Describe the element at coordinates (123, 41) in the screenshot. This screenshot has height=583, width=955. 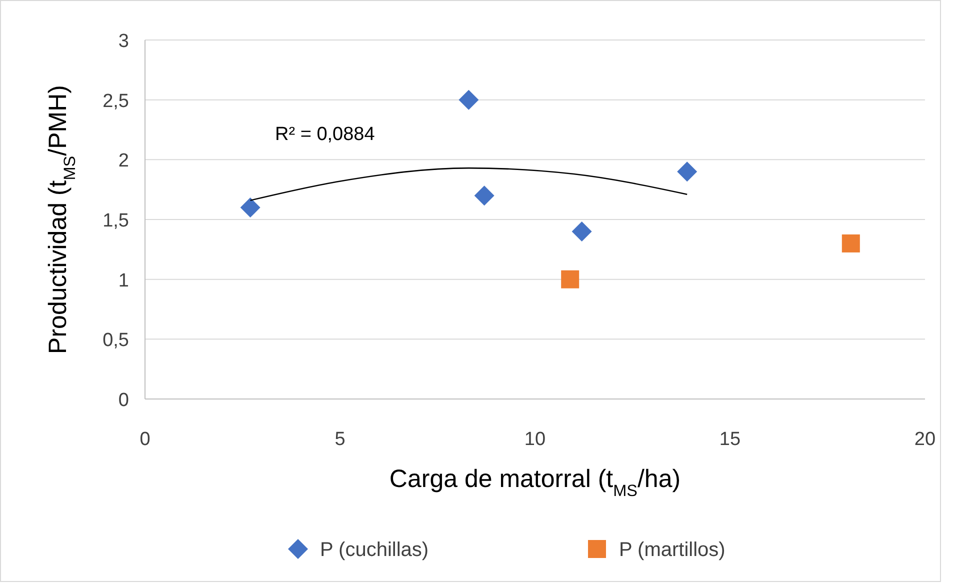
I see `y-tick-label: 3` at that location.